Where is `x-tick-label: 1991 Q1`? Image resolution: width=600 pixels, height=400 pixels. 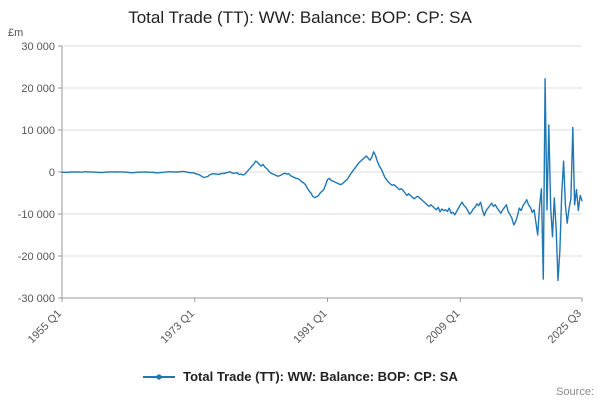 x-tick-label: 1991 Q1 is located at coordinates (310, 327).